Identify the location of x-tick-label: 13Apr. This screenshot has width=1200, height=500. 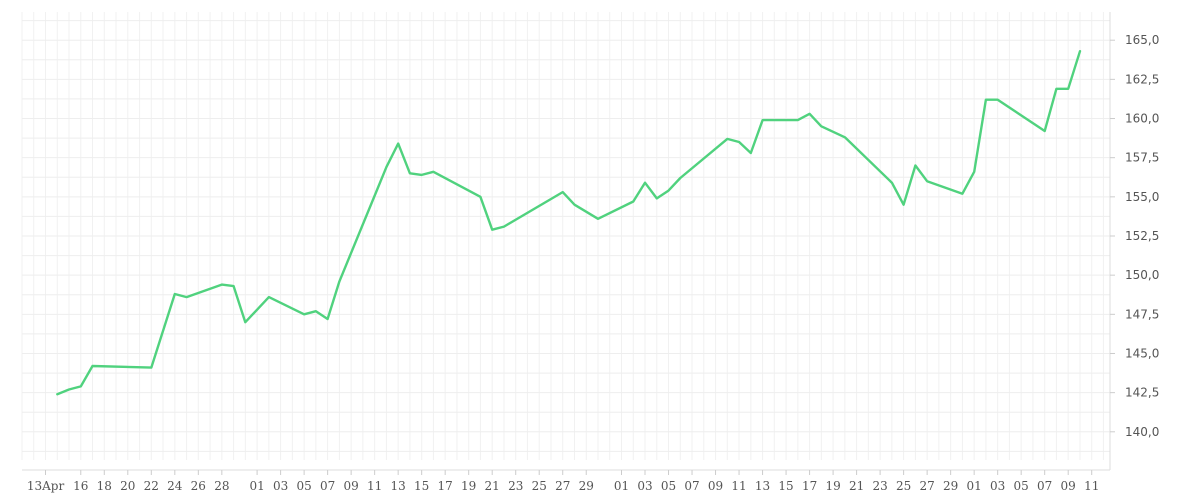
(46, 486).